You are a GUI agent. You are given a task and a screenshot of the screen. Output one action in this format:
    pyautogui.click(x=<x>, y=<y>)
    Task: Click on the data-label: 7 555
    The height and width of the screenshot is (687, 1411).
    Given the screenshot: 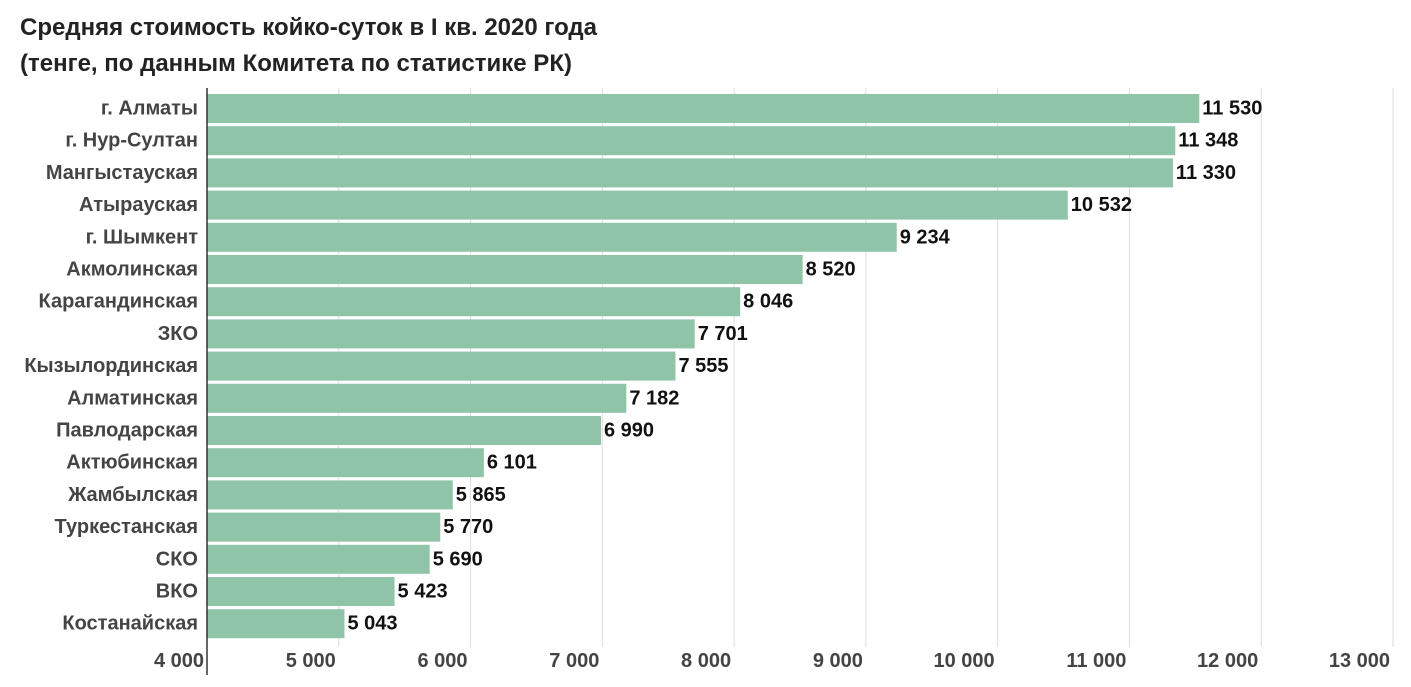 What is the action you would take?
    pyautogui.click(x=703, y=366)
    